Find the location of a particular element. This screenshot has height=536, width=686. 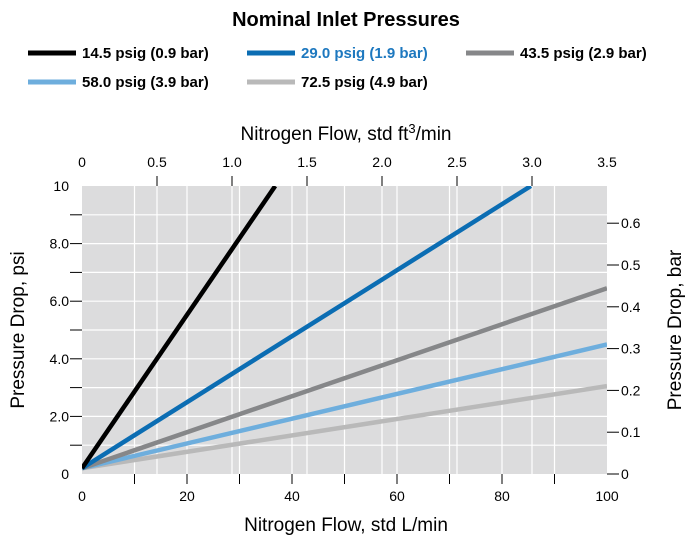

top-tick-label: 1.0 is located at coordinates (232, 162).